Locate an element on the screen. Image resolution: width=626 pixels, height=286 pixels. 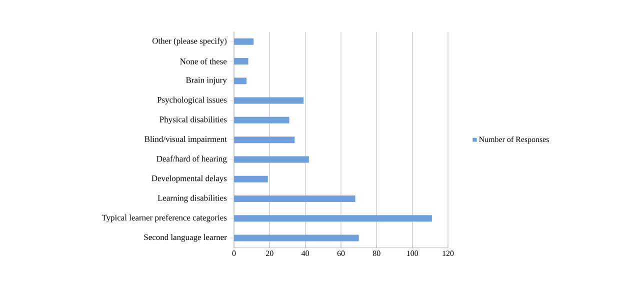
y-tick-label: Psychological issues is located at coordinates (192, 100).